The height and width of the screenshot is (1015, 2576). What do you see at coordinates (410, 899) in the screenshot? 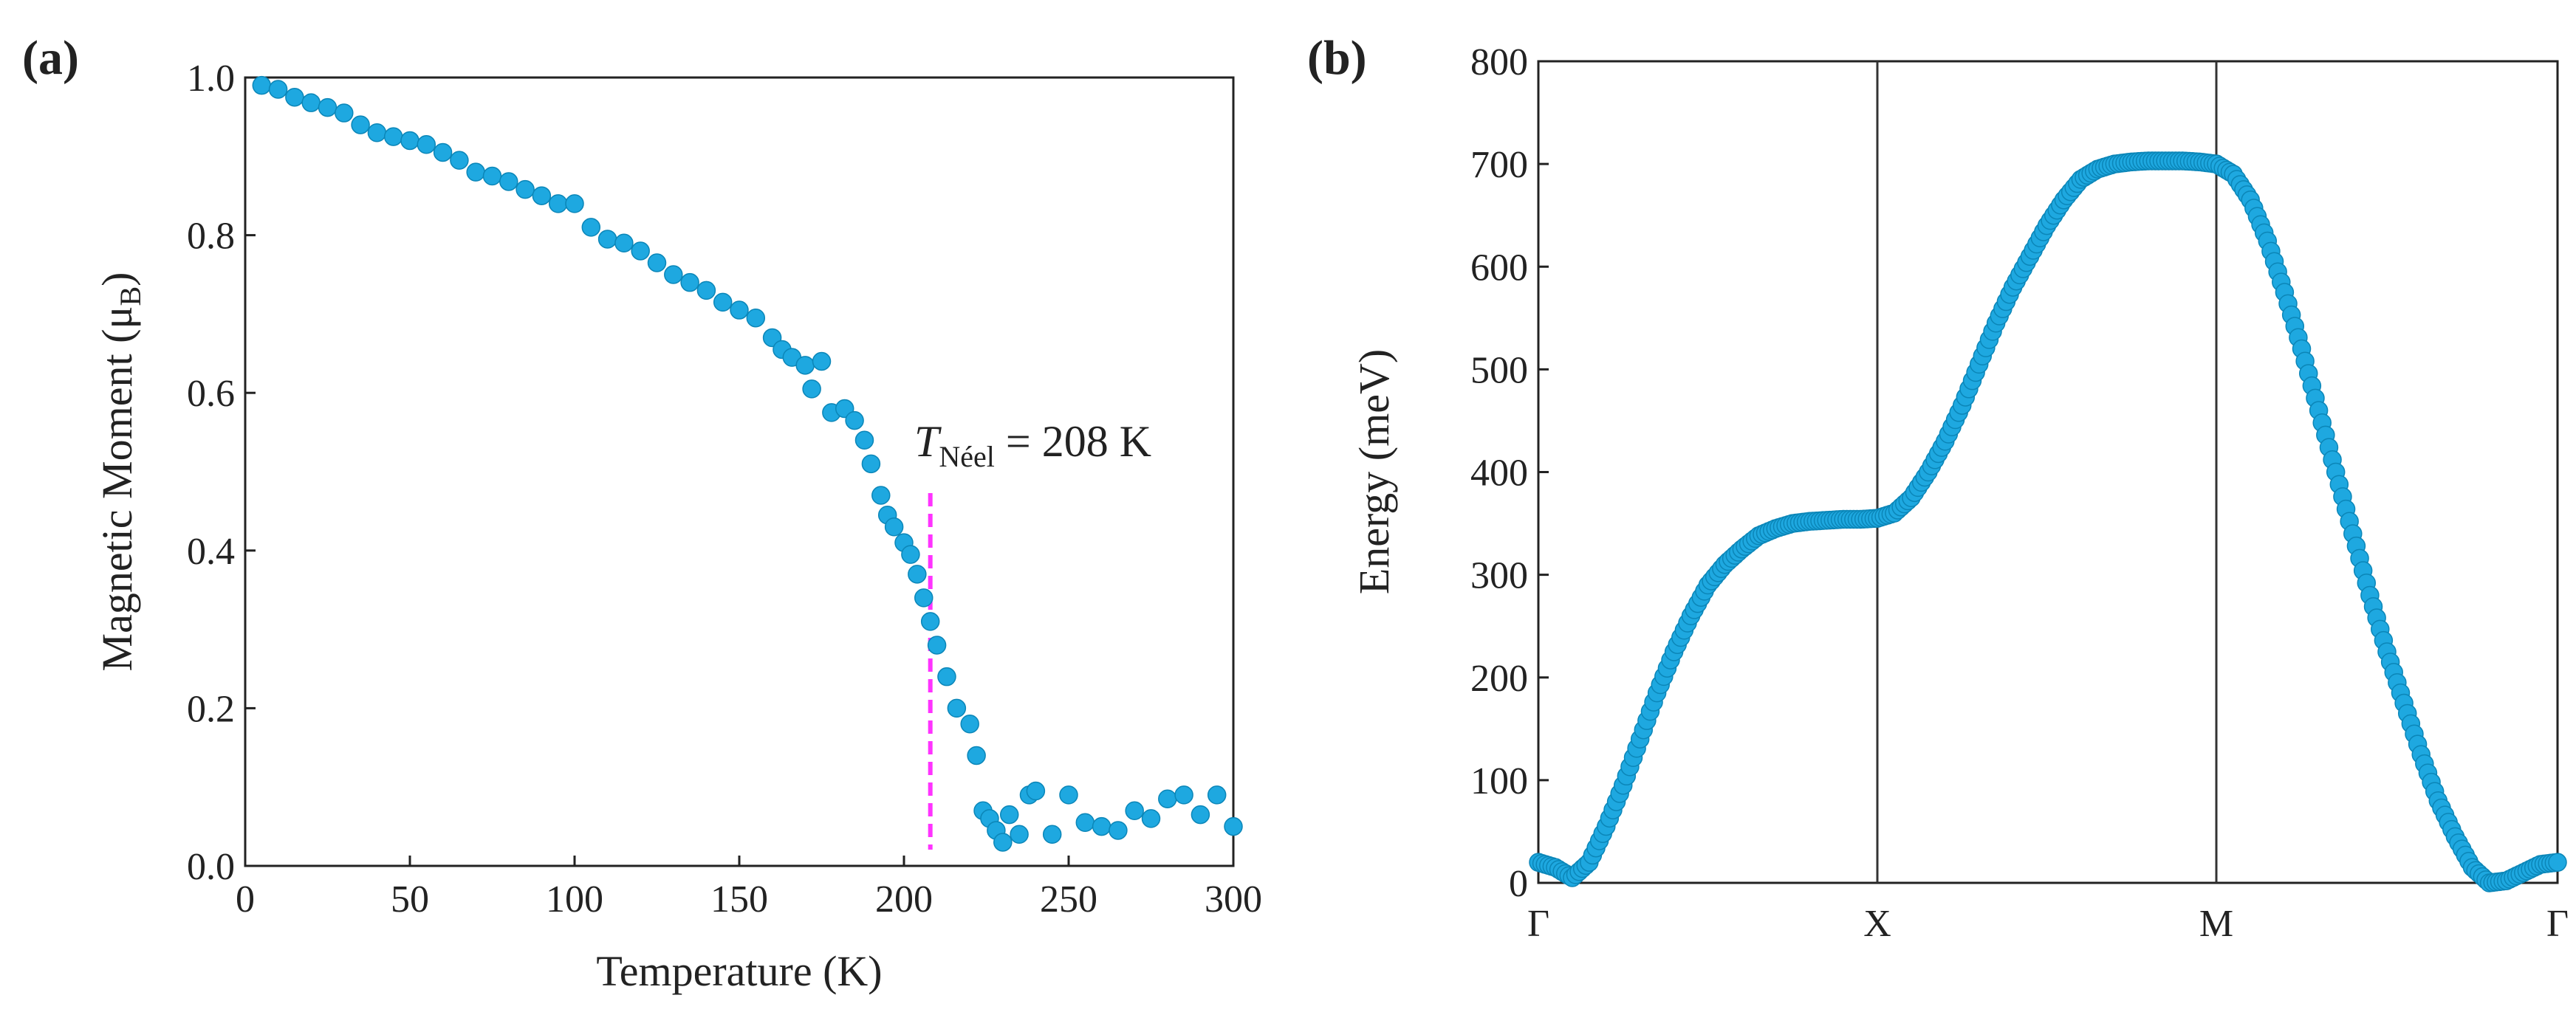
I see `x-tick-label: 50` at bounding box center [410, 899].